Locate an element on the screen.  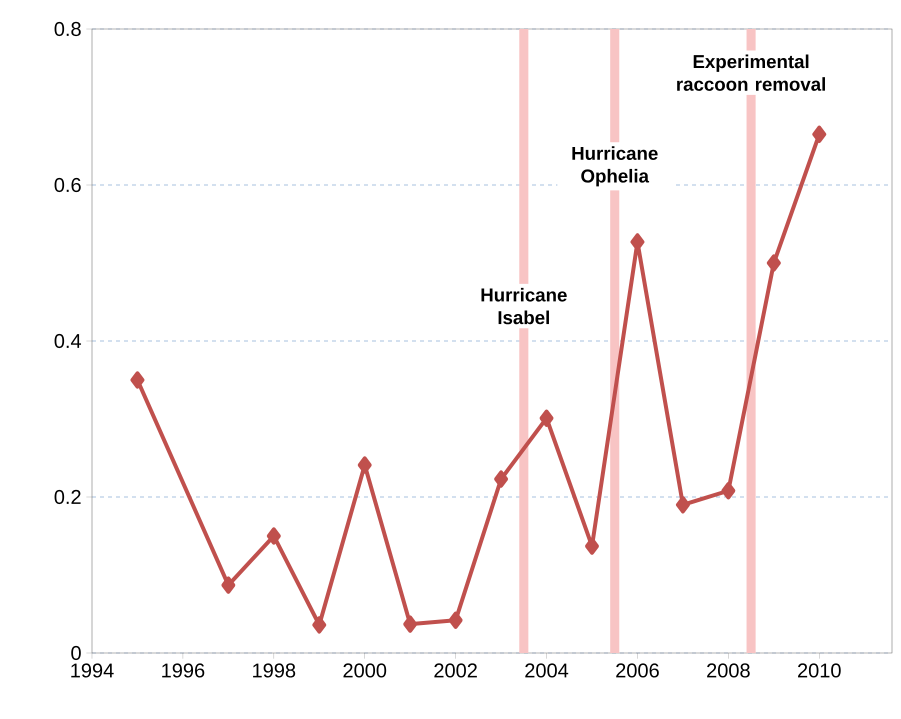
x-tick-label: 1998 is located at coordinates (274, 670).